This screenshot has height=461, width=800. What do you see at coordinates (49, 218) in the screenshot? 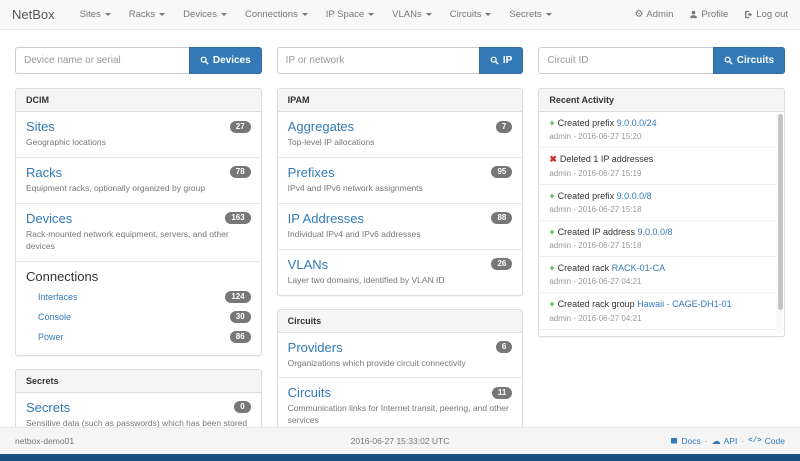
I see `devices-link: Devices` at bounding box center [49, 218].